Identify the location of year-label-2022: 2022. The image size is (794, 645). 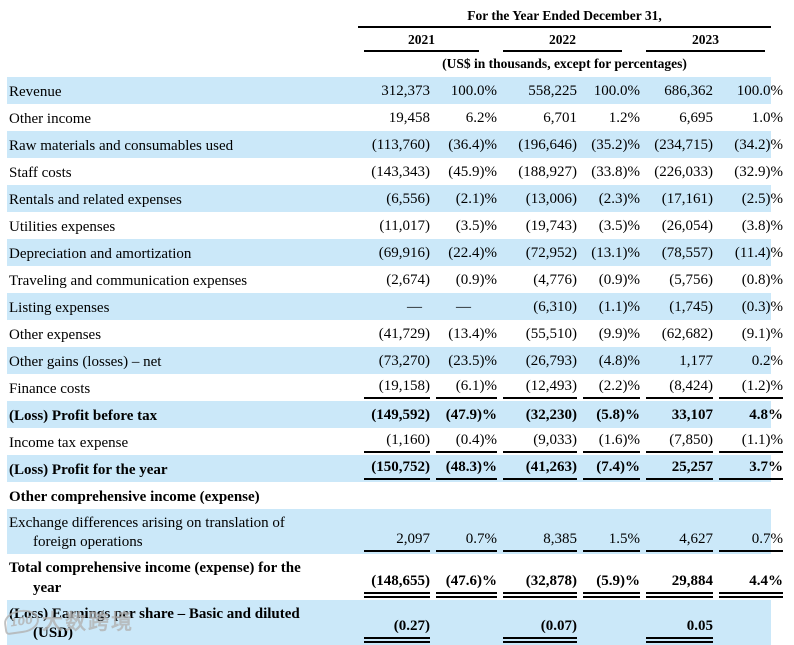
(562, 40).